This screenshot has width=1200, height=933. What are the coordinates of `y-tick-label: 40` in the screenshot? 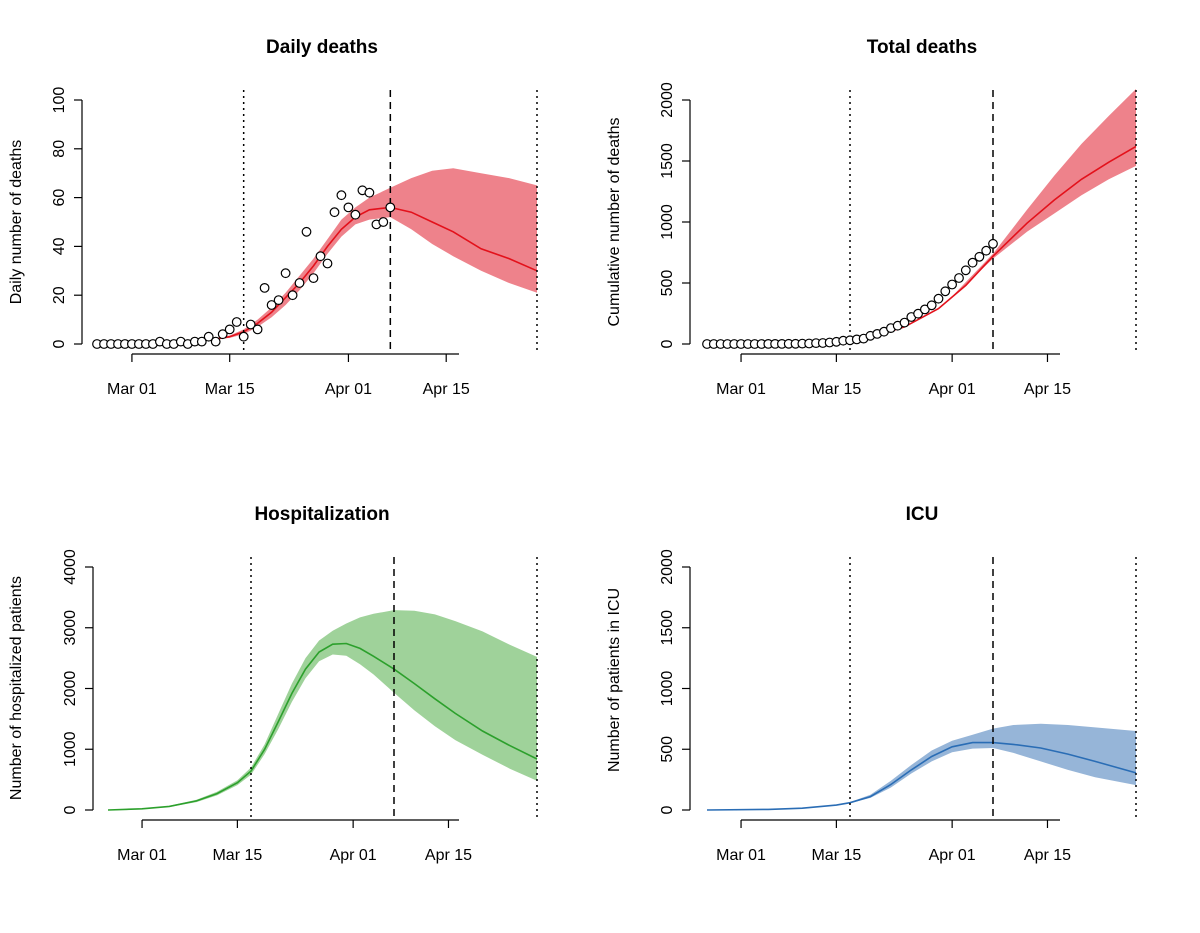 It's located at (59, 246).